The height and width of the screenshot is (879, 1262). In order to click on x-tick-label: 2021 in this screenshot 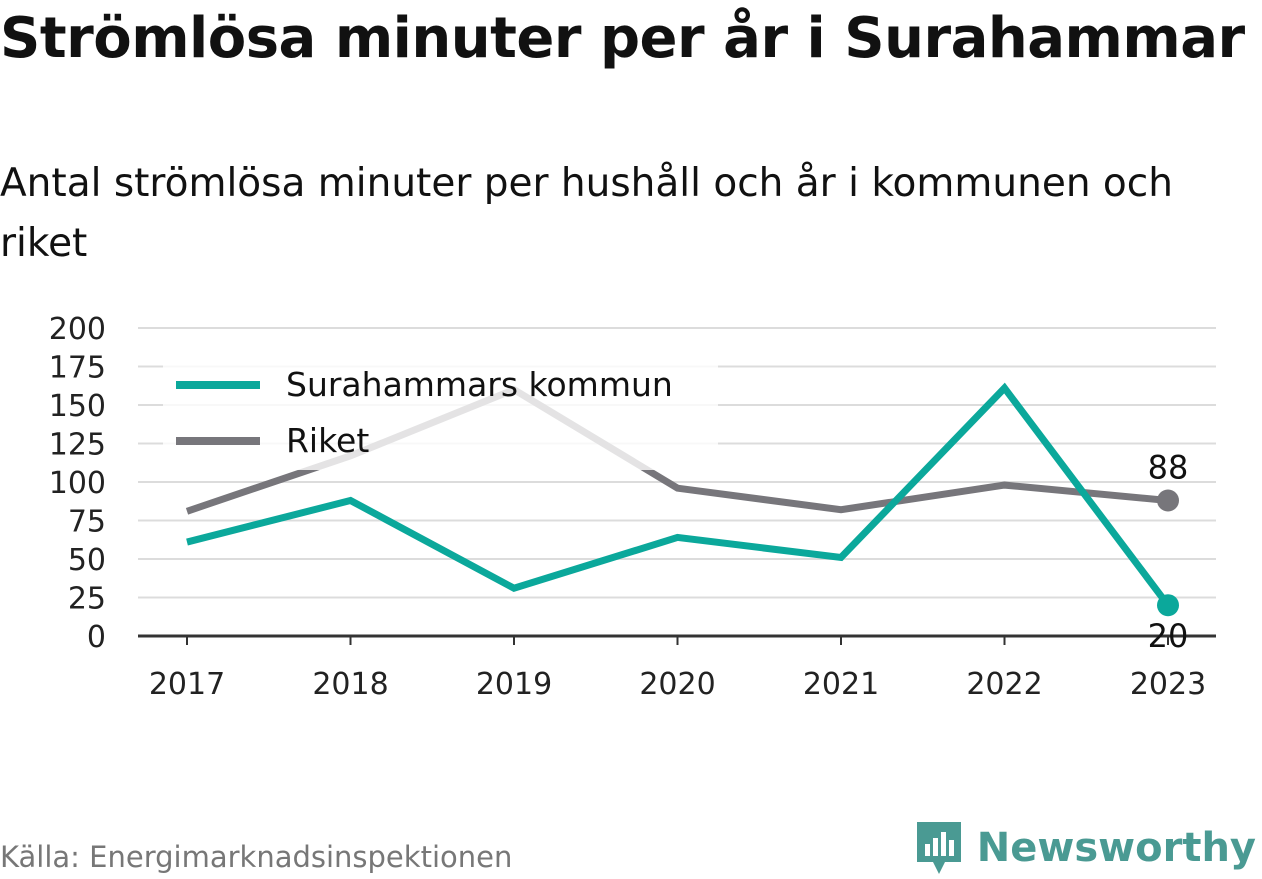, I will do `click(841, 684)`.